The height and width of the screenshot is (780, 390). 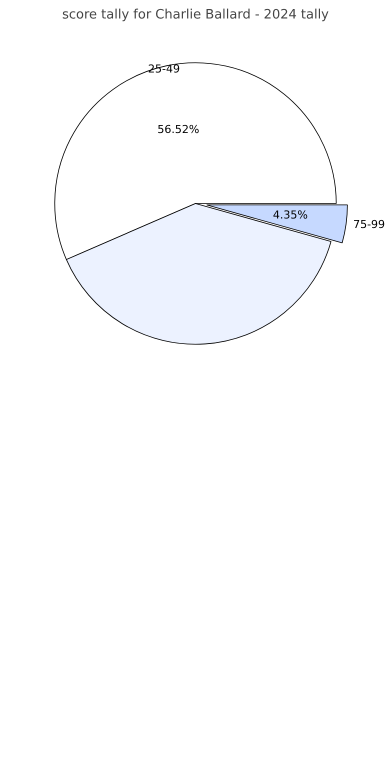 I want to click on data-label: 56.52%, so click(x=178, y=129).